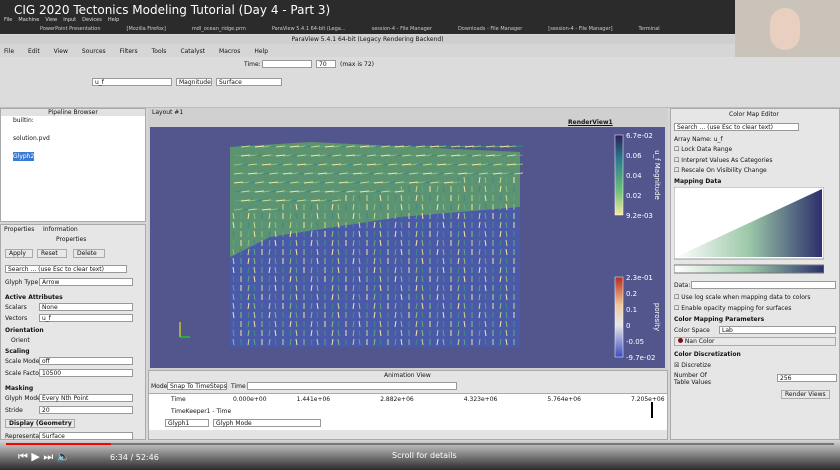  What do you see at coordinates (490, 29) in the screenshot?
I see `task-button: Downloads - File Manager` at bounding box center [490, 29].